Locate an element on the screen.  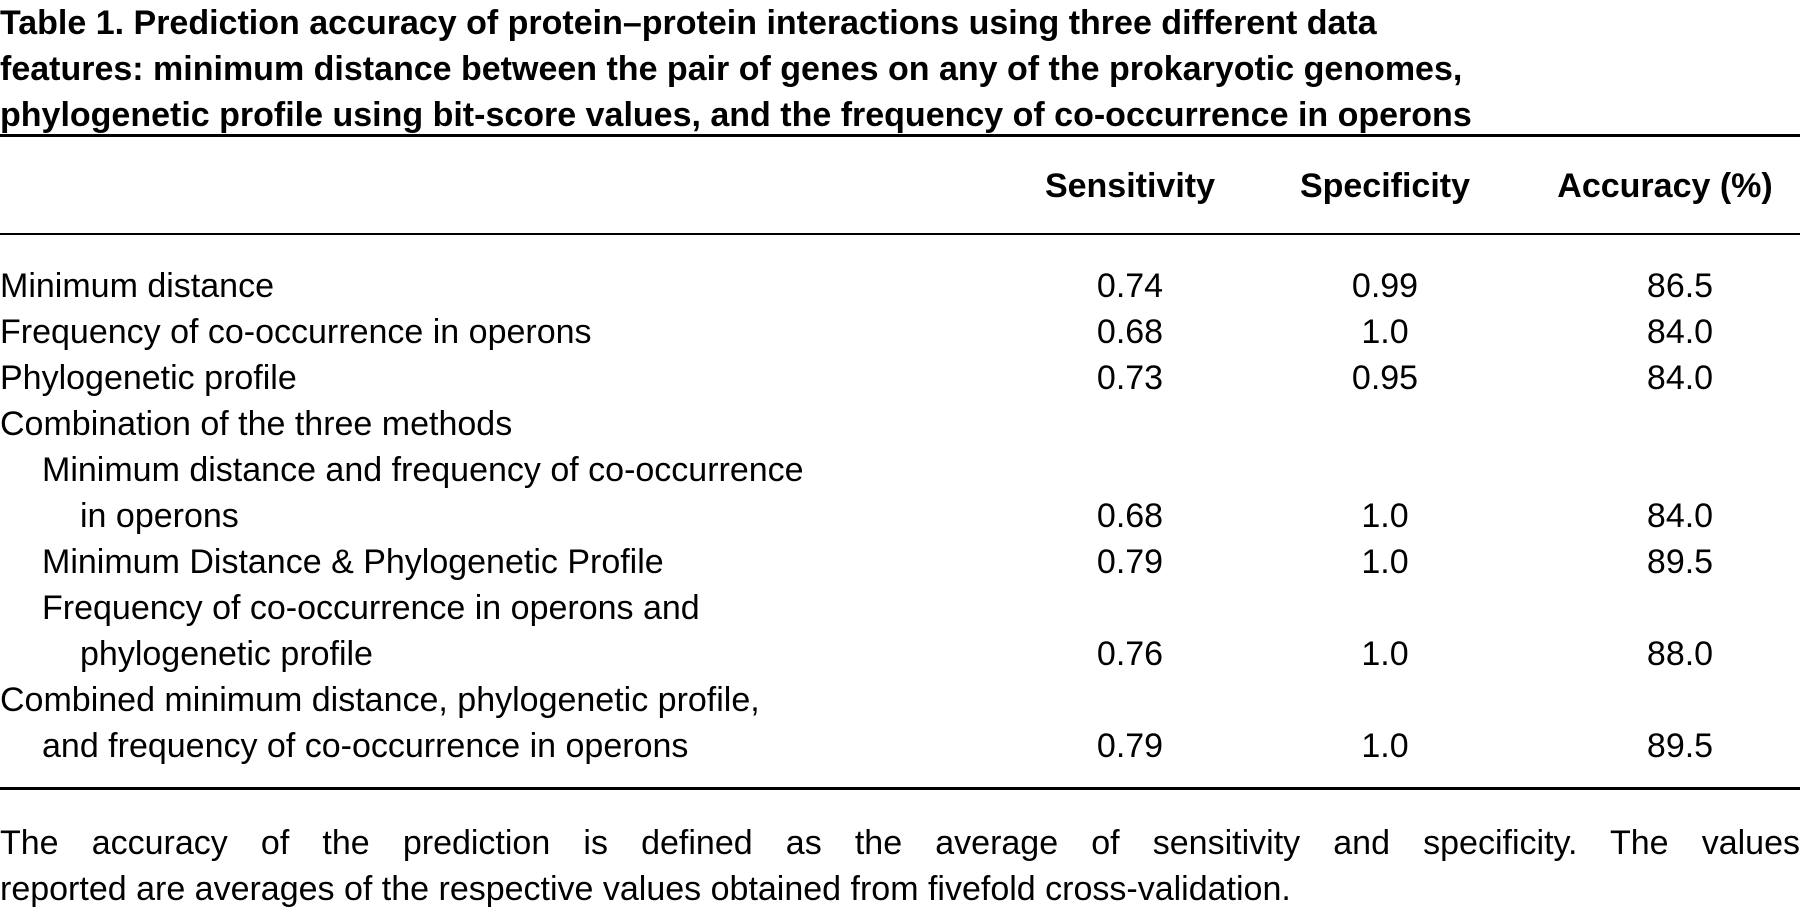
row-label: in operons is located at coordinates (159, 516).